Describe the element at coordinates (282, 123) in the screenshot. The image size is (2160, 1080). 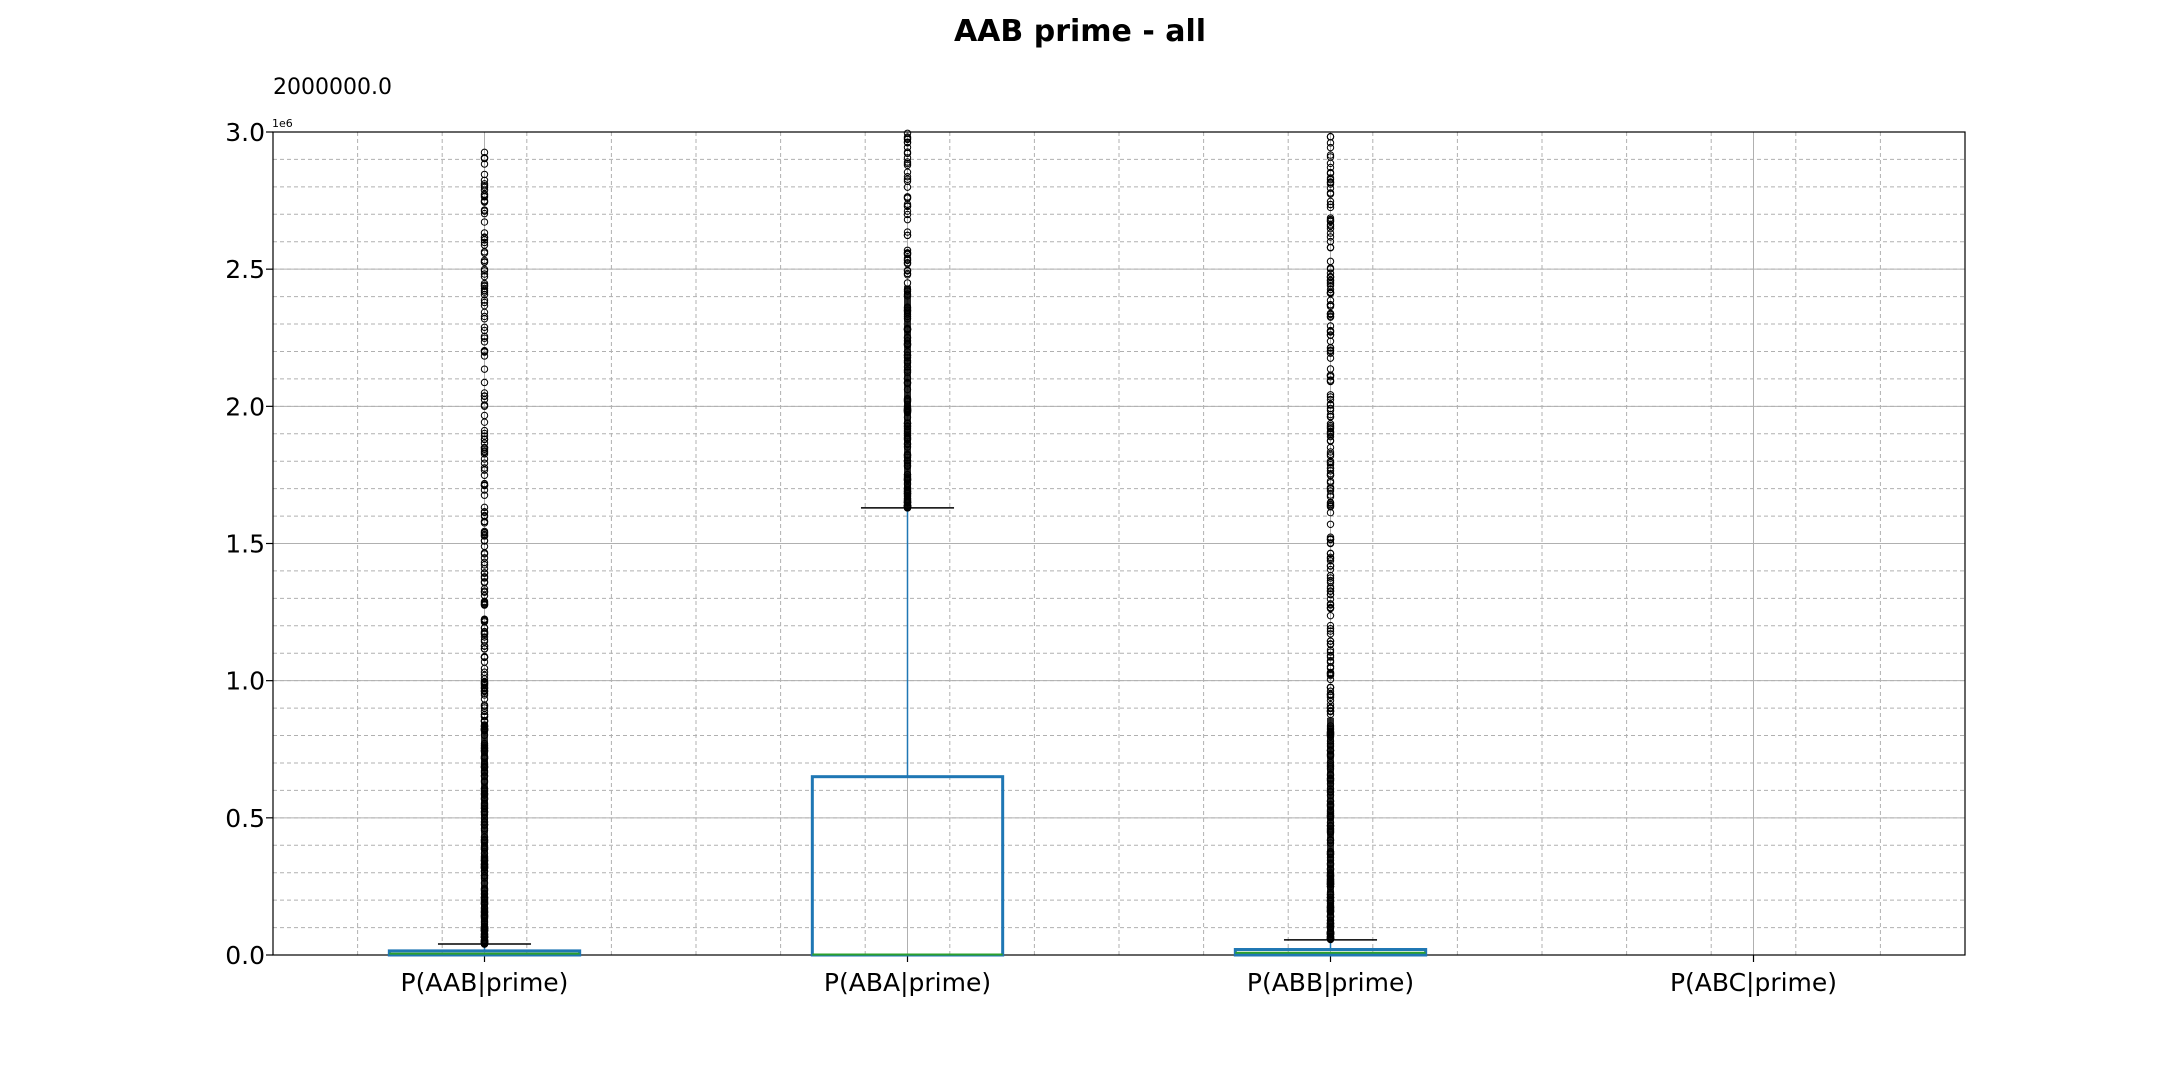
I see `y-axis-exponent-label: 1e6` at that location.